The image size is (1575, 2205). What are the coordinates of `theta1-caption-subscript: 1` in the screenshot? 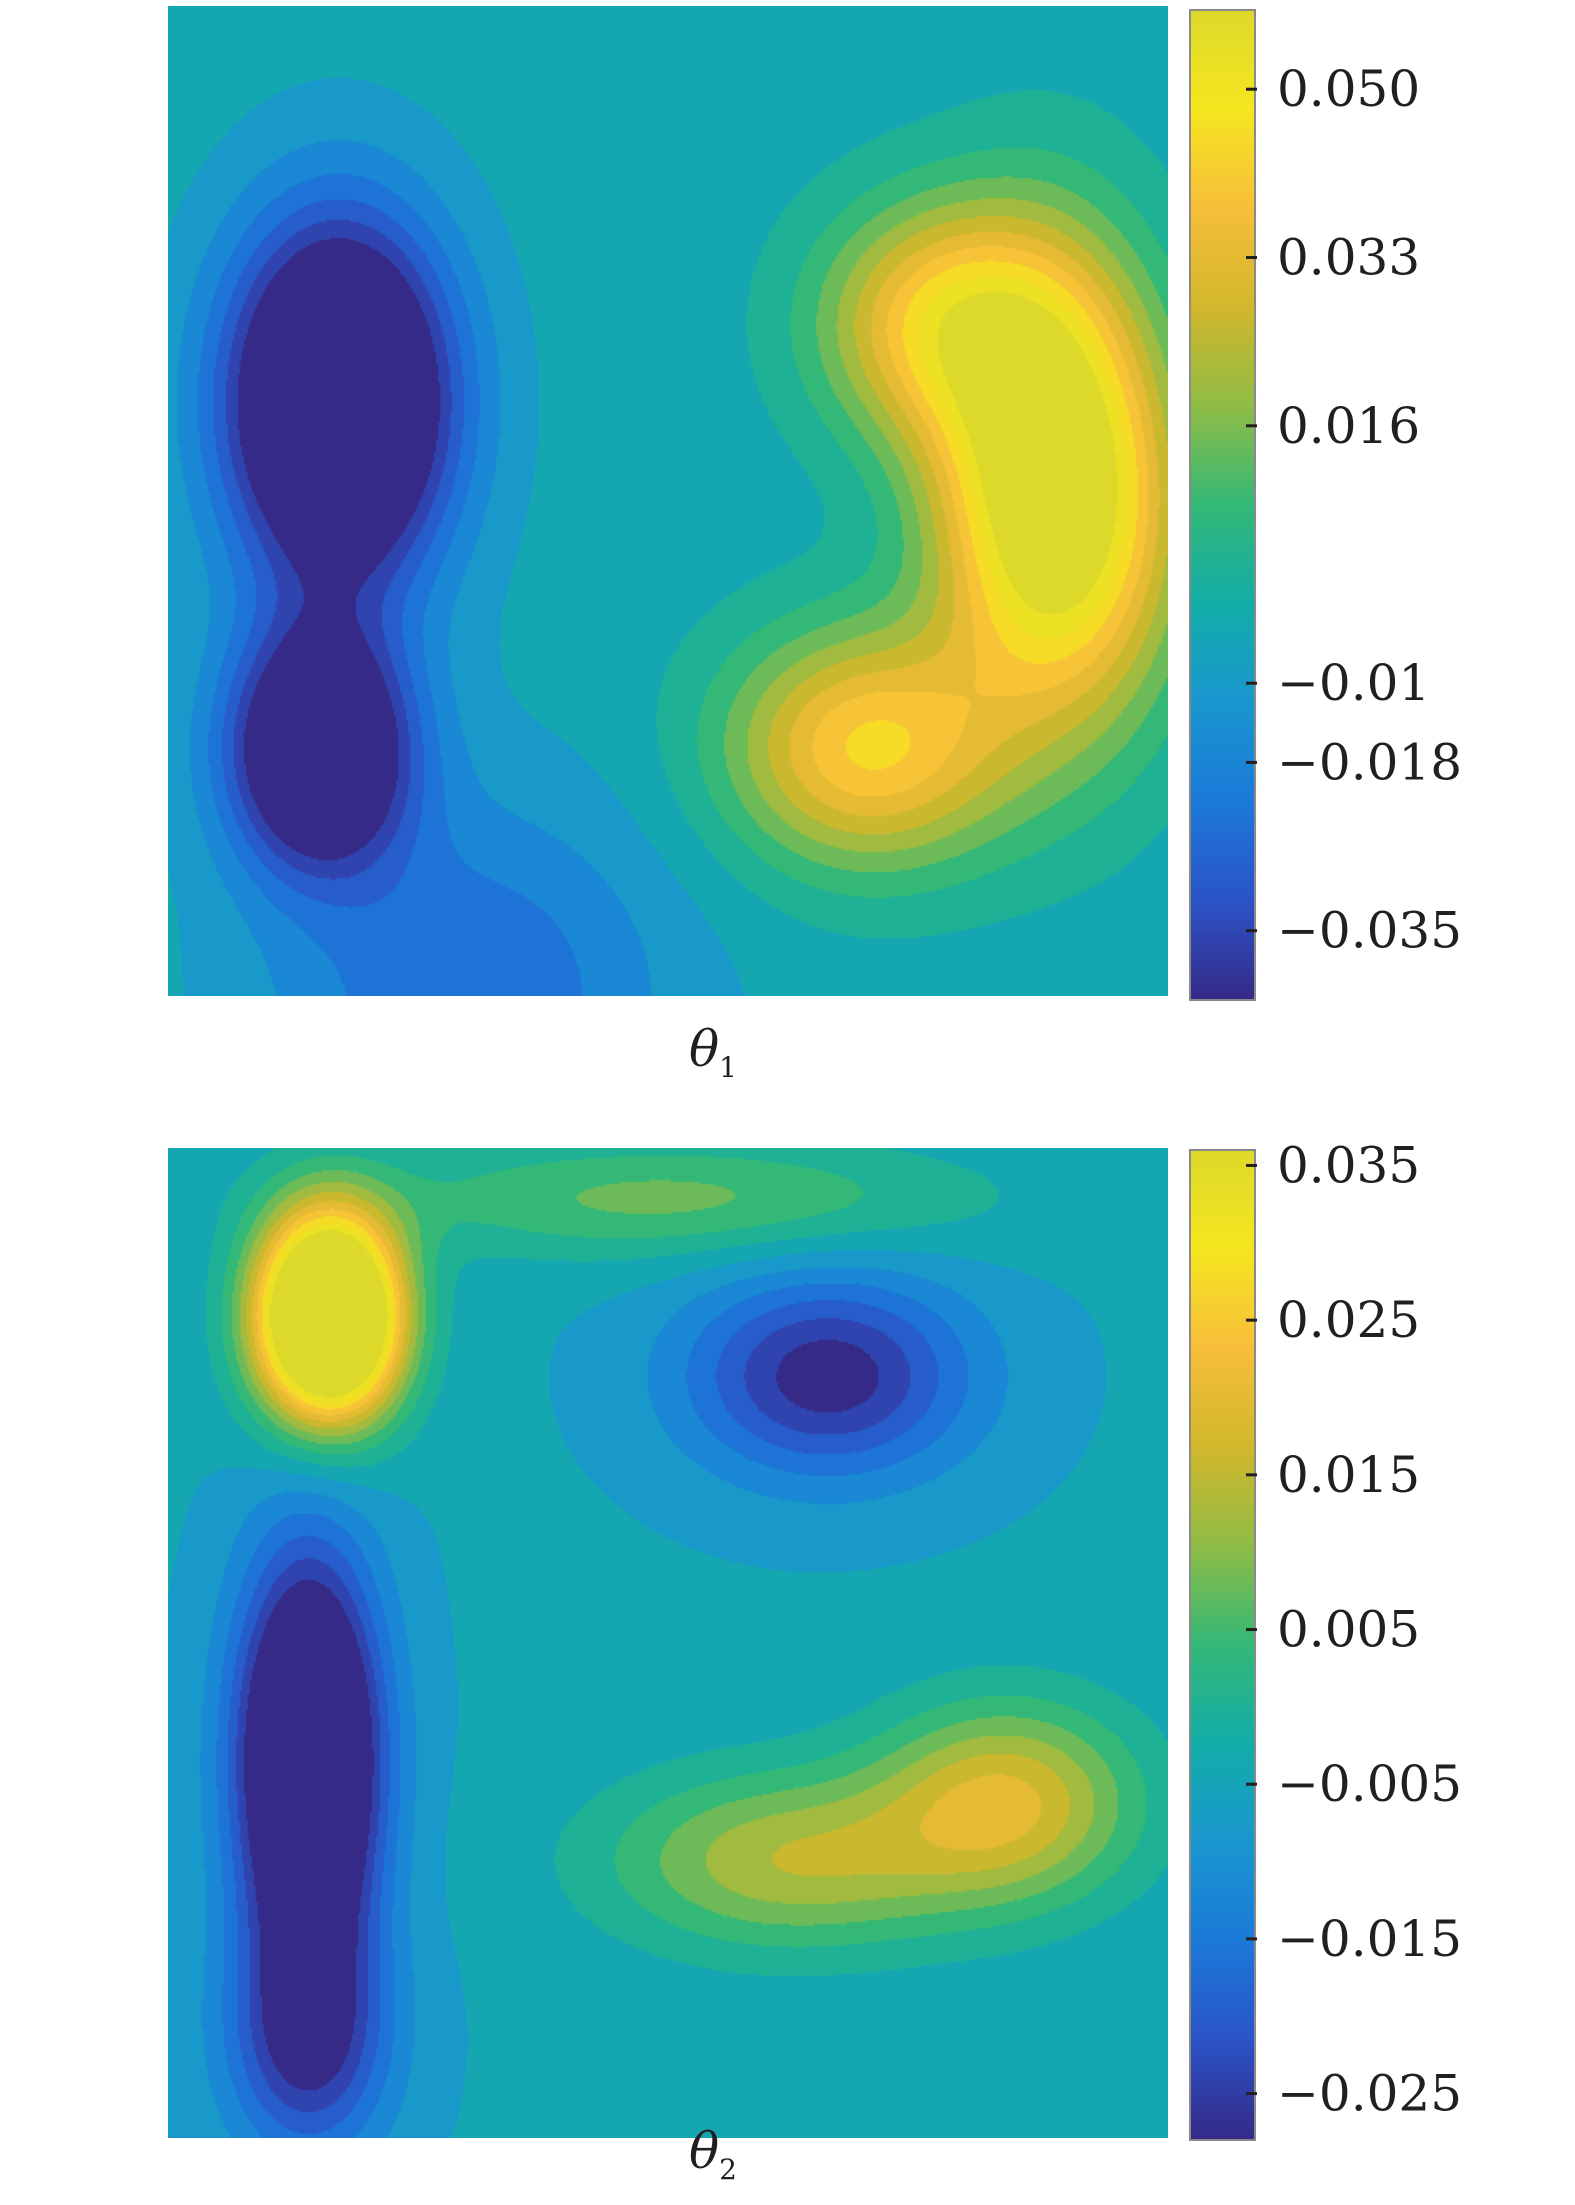 It's located at (728, 1067).